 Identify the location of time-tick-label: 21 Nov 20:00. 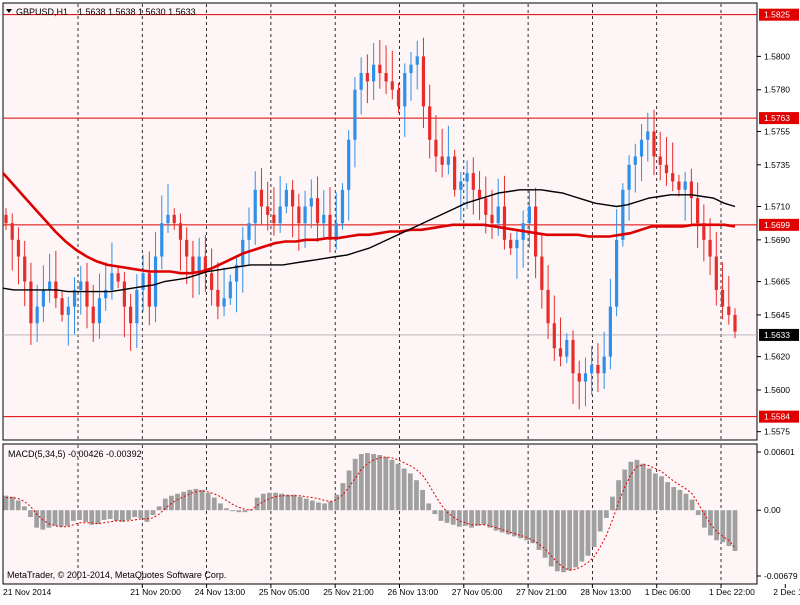
(155, 592).